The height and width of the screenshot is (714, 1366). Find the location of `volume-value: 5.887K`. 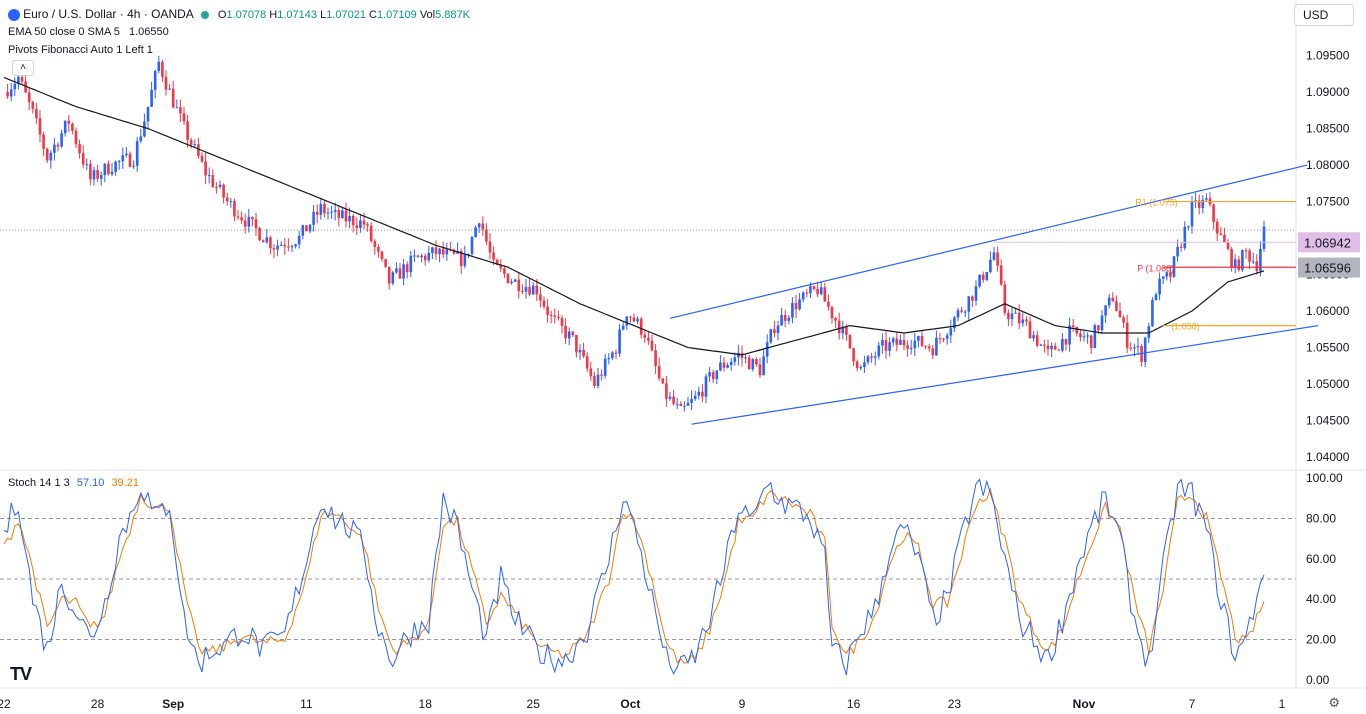

volume-value: 5.887K is located at coordinates (452, 15).